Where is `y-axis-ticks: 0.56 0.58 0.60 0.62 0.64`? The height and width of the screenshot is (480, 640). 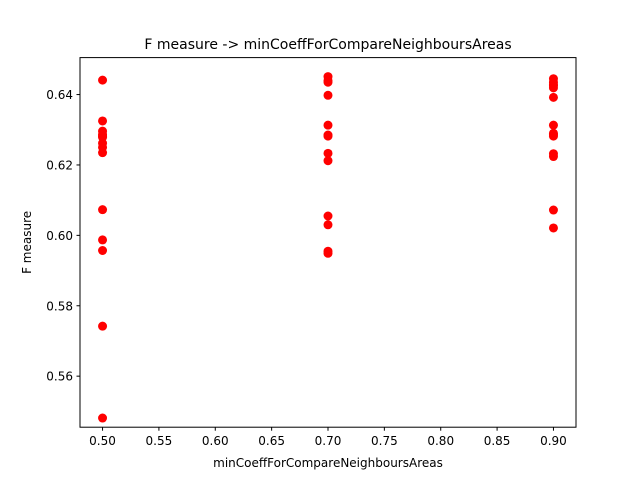
y-axis-ticks: 0.56 0.58 0.60 0.62 0.64 is located at coordinates (63, 236).